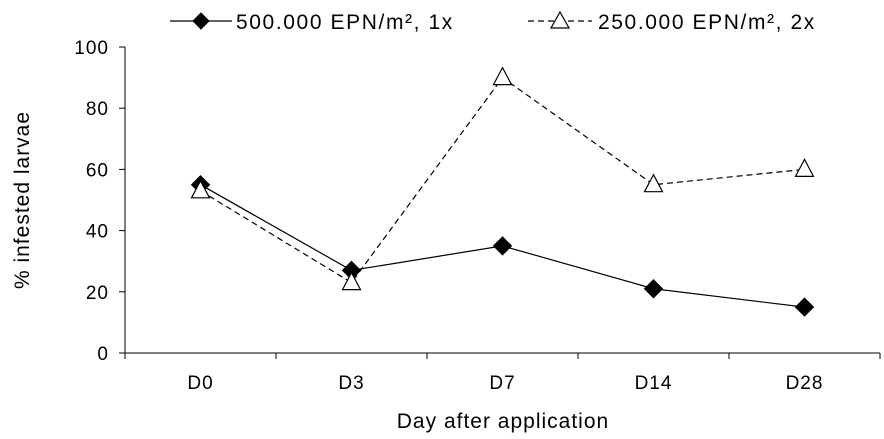 This screenshot has width=884, height=439. I want to click on legend-item-series-2: 250.000 EPN/m², 2x, so click(672, 22).